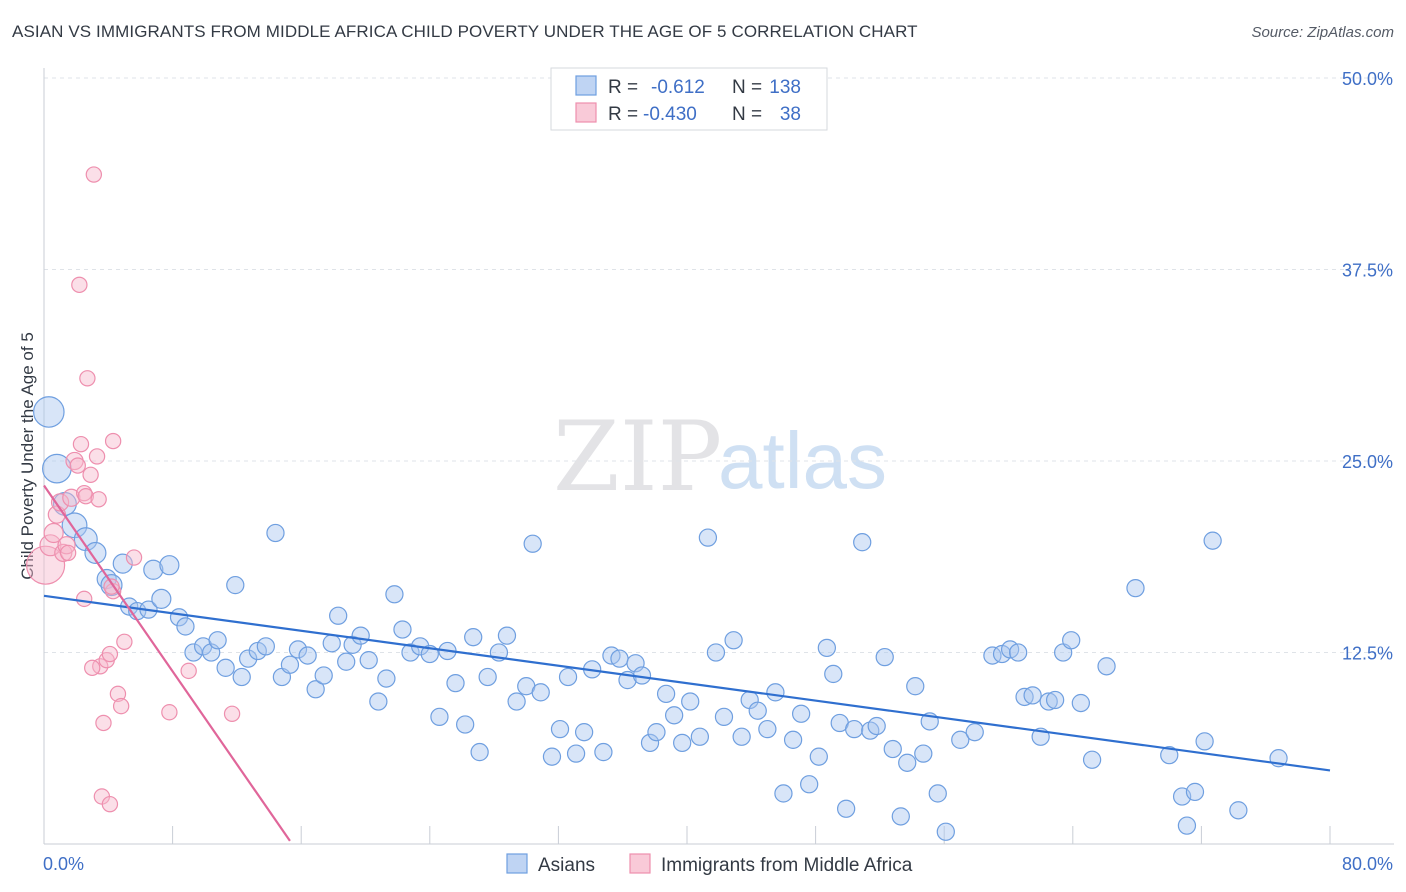  Describe the element at coordinates (747, 87) in the screenshot. I see `legend-n-label-asians: N =` at that location.